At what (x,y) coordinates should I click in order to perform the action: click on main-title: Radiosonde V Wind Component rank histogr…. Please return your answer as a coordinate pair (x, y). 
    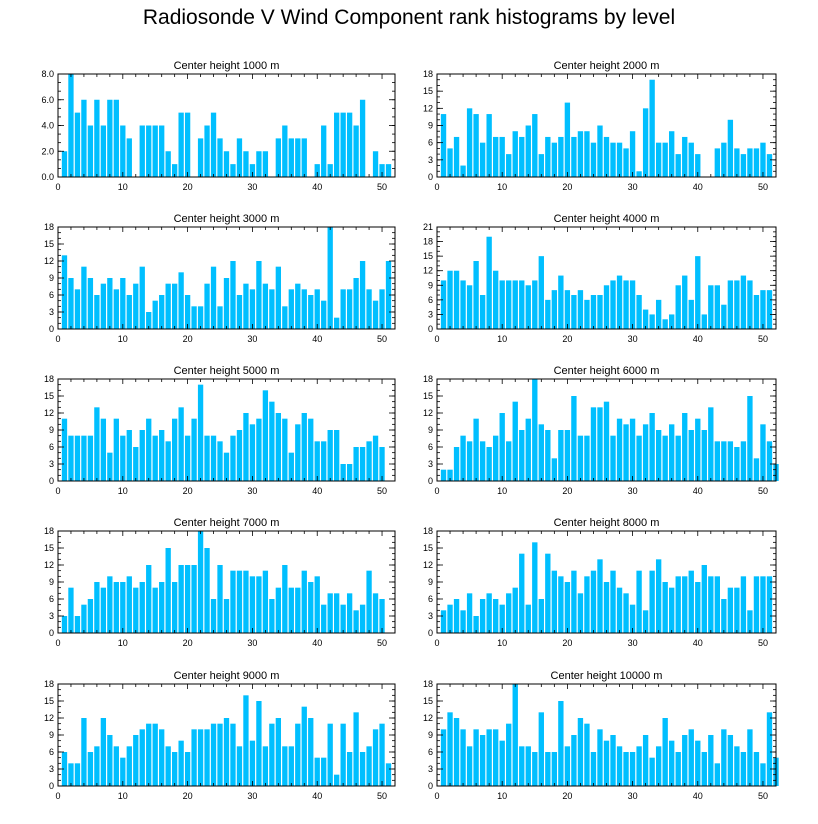
    Looking at the image, I should click on (409, 17).